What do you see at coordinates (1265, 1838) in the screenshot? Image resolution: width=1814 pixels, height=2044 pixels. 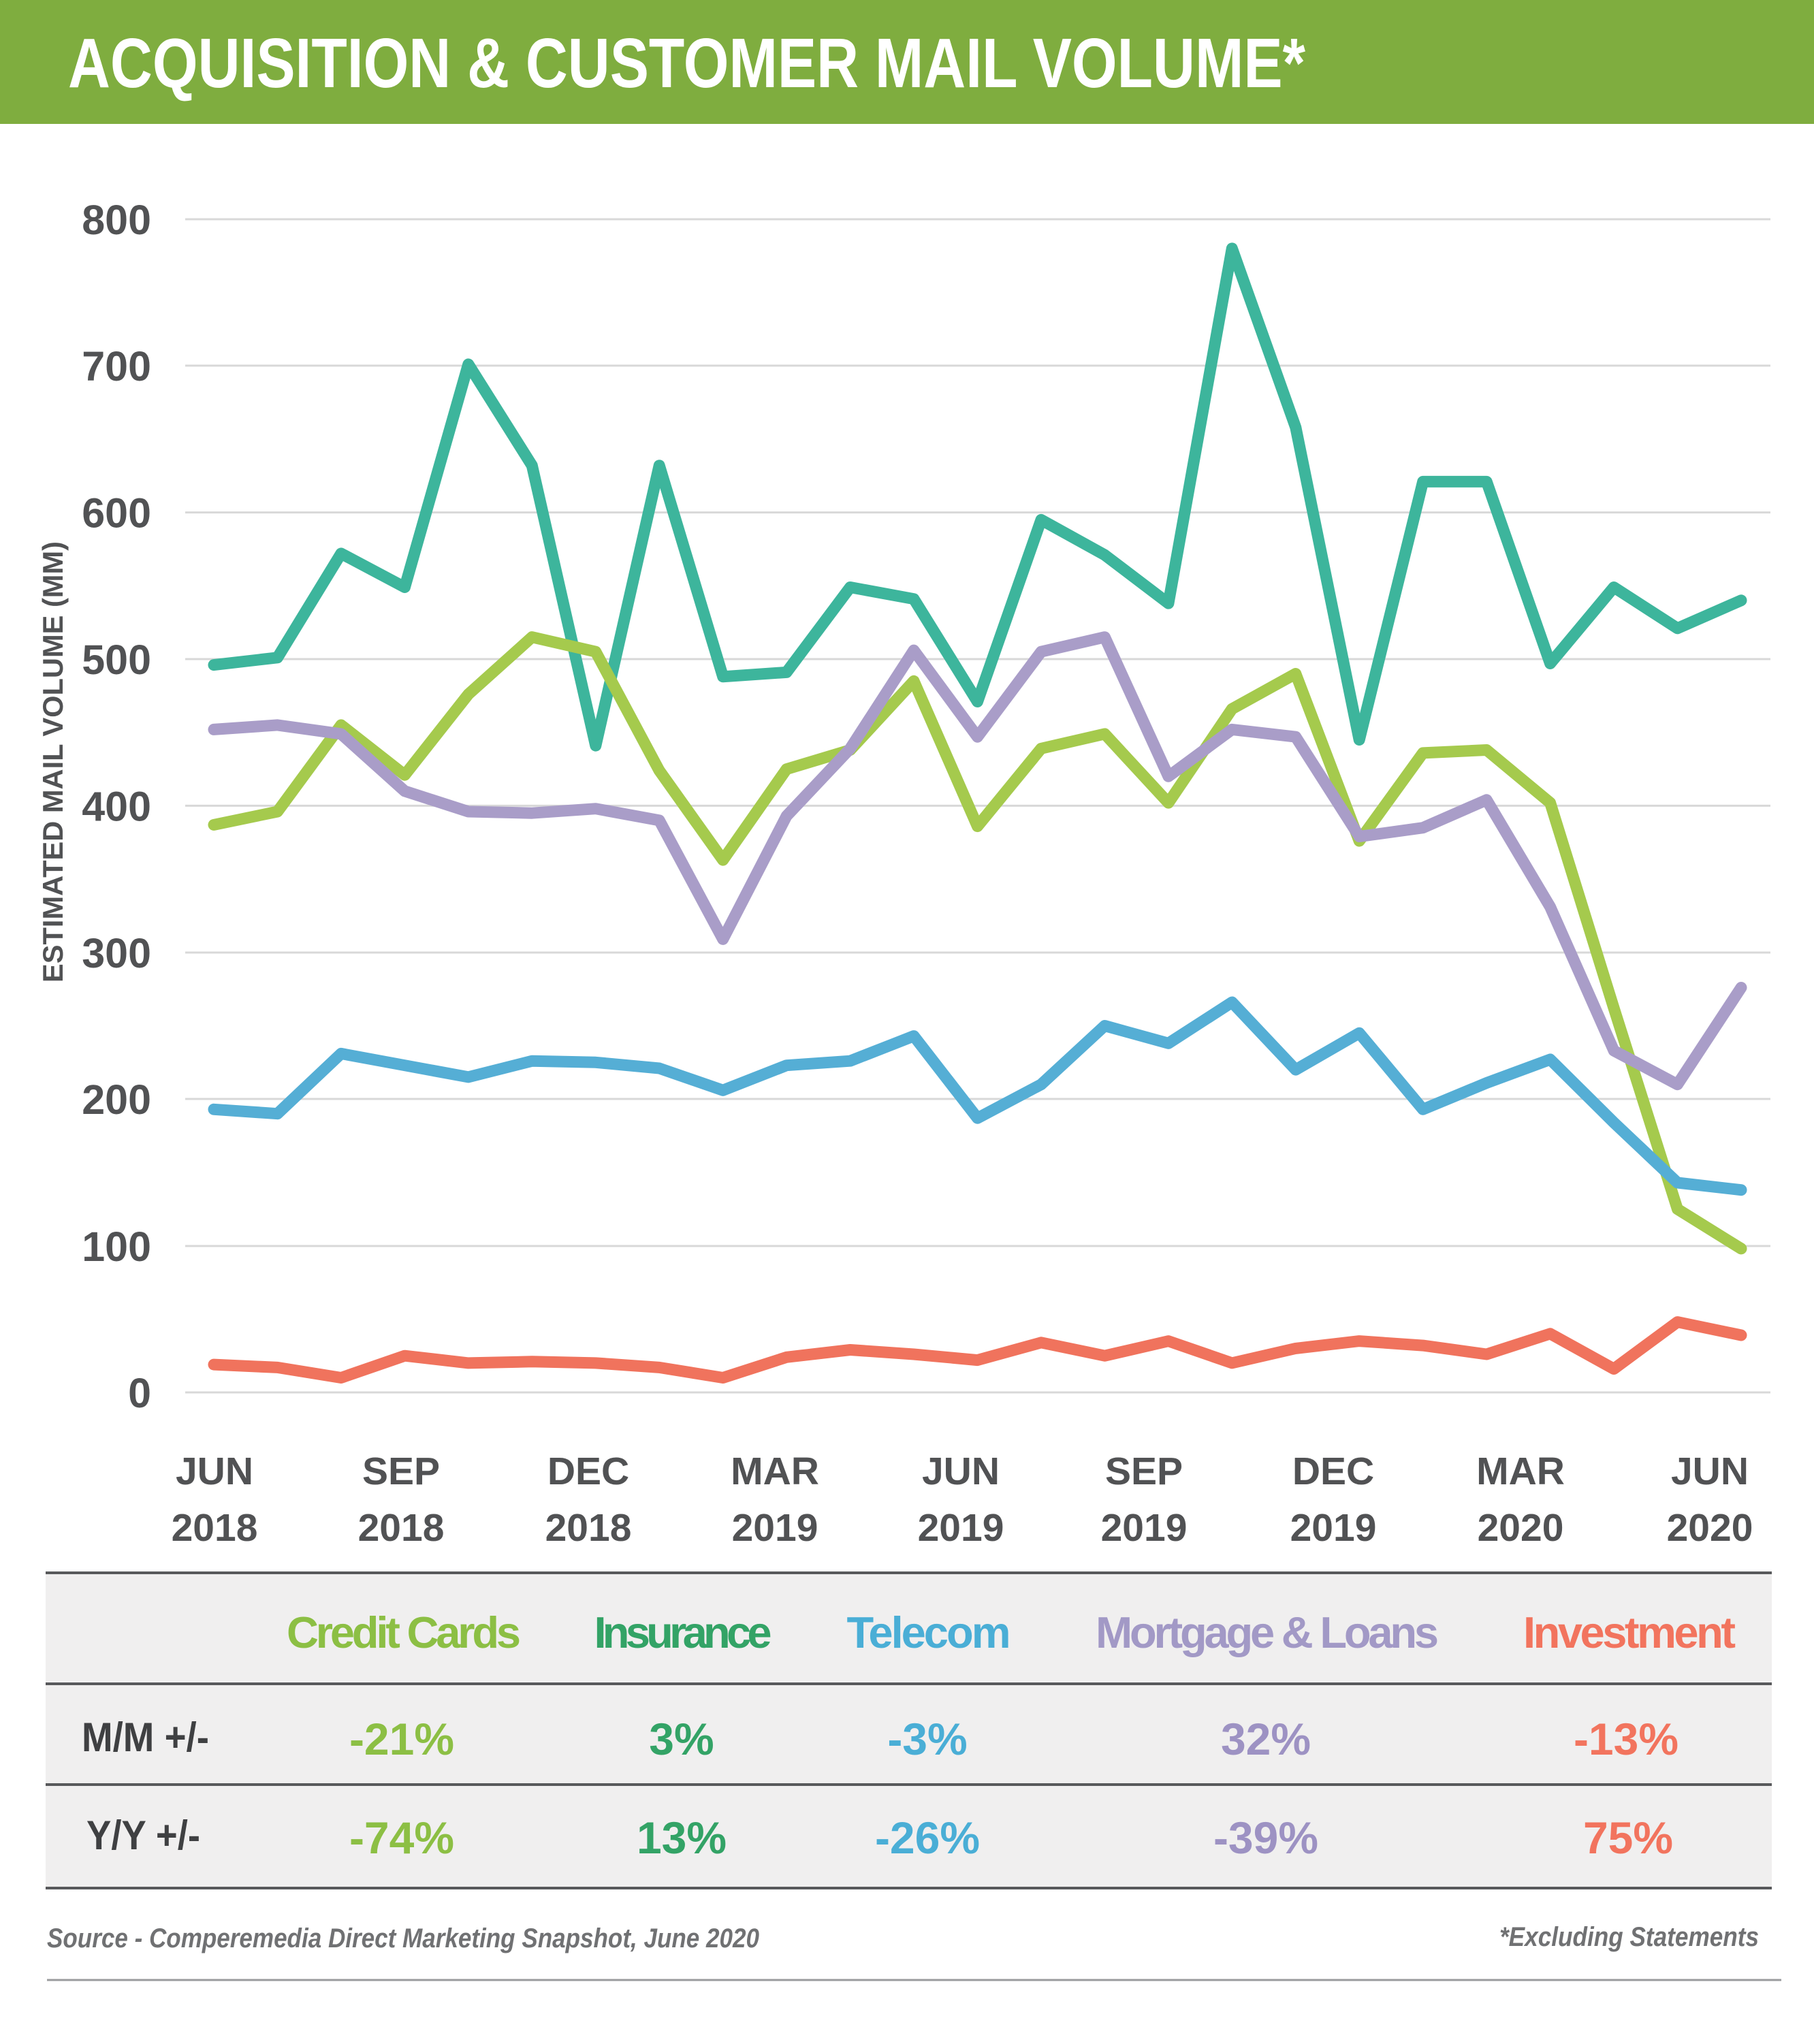 I see `svg-text: -39%` at bounding box center [1265, 1838].